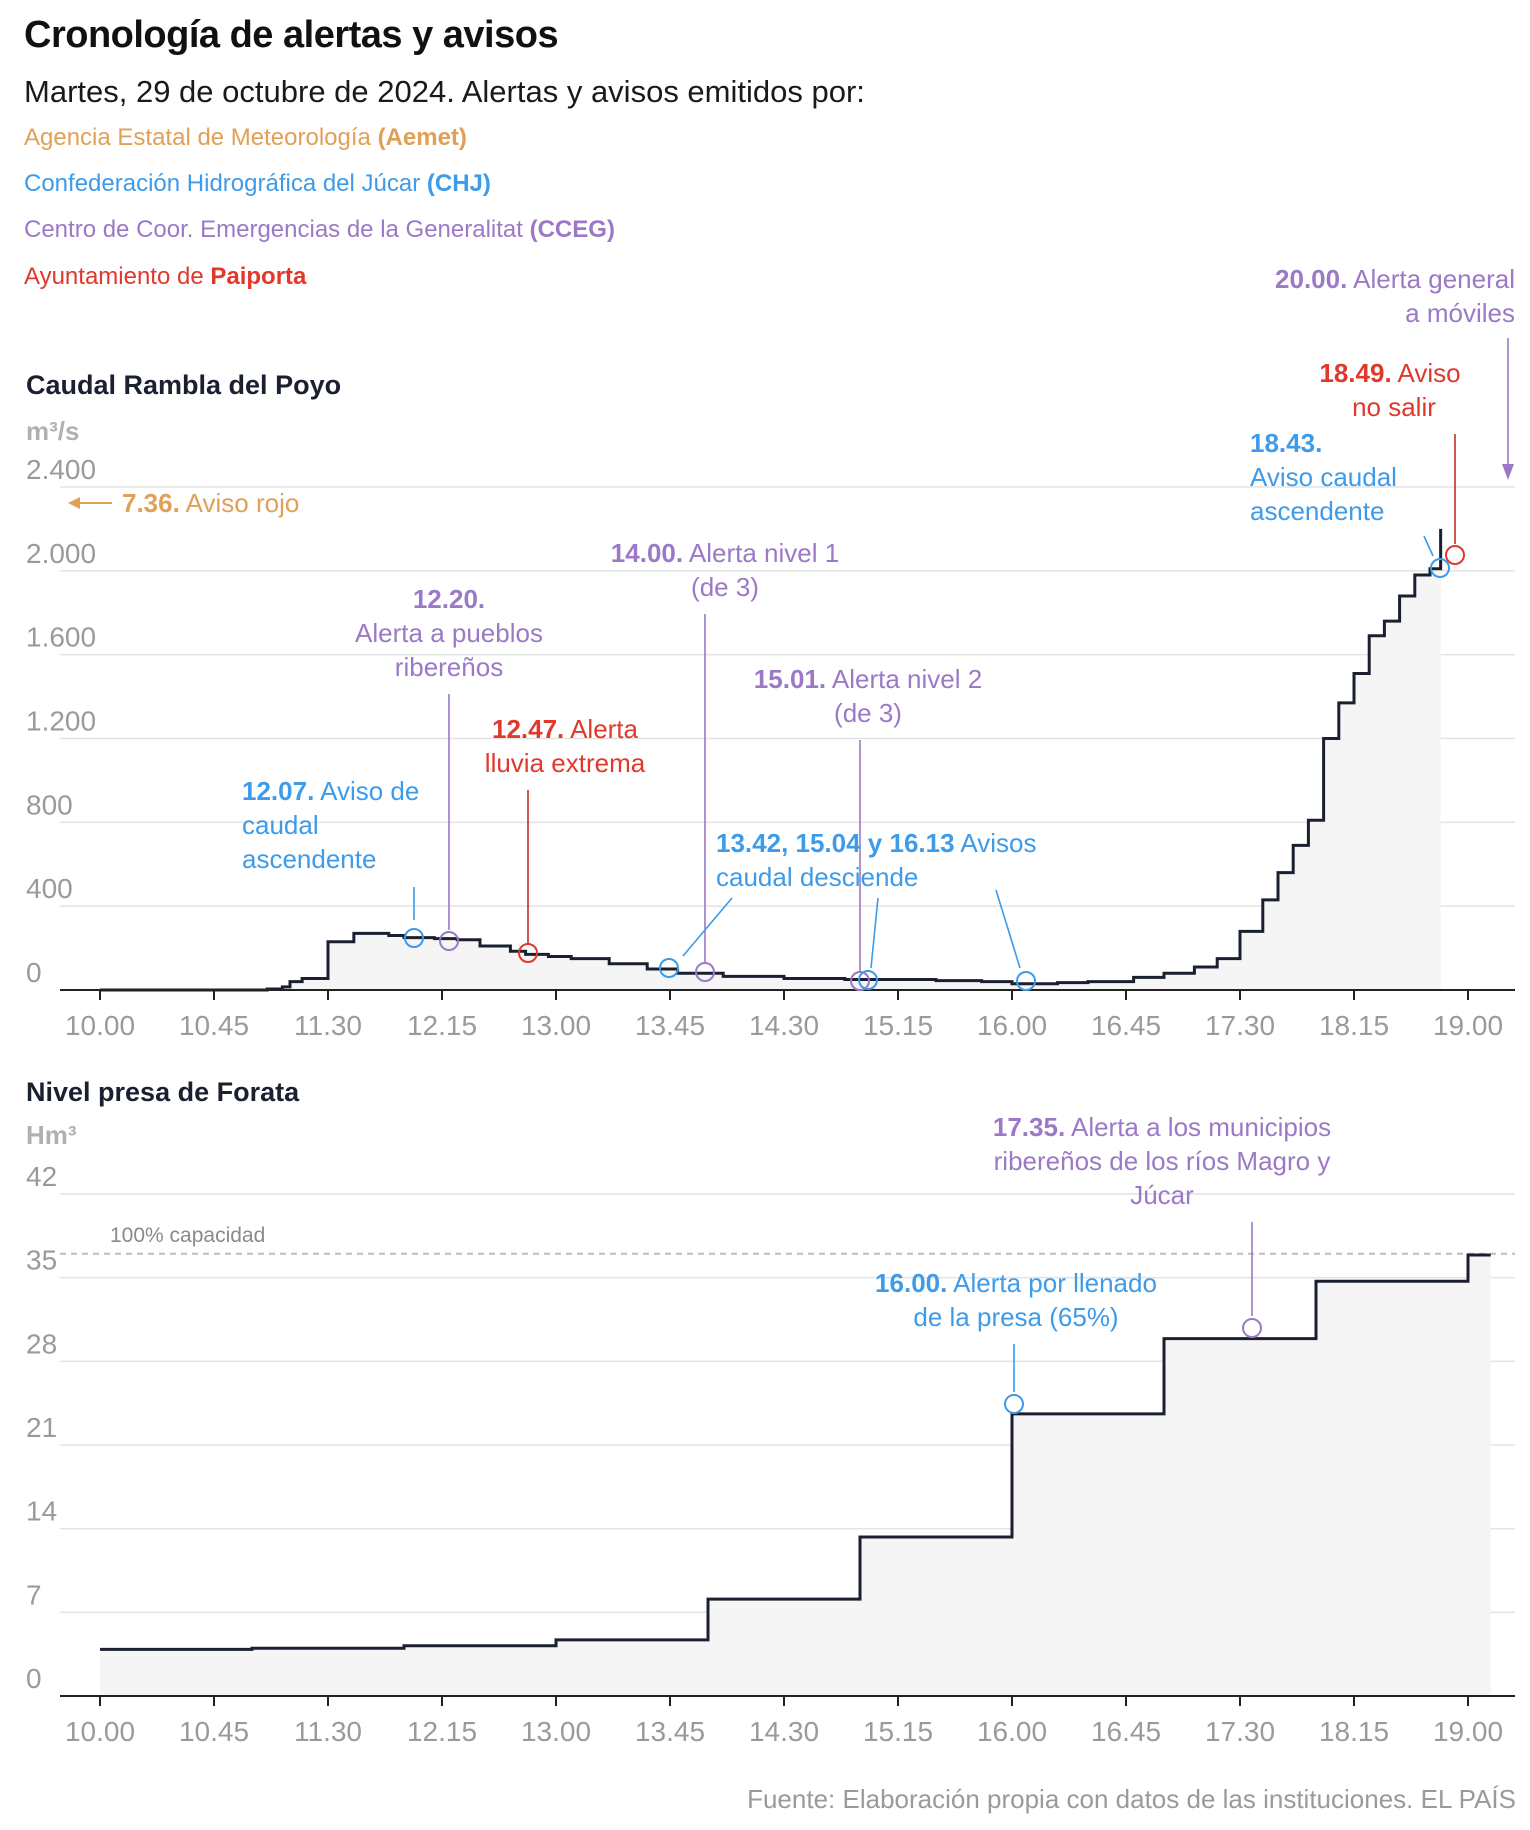 The height and width of the screenshot is (1830, 1530). What do you see at coordinates (328, 1731) in the screenshot?
I see `x-tick-label-1-2: 11.30` at bounding box center [328, 1731].